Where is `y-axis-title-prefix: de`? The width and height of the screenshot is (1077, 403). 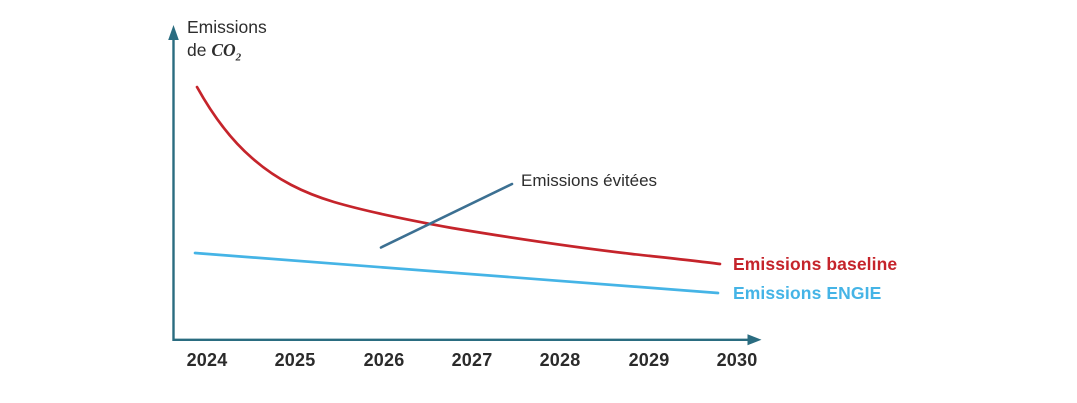
y-axis-title-prefix: de is located at coordinates (197, 50).